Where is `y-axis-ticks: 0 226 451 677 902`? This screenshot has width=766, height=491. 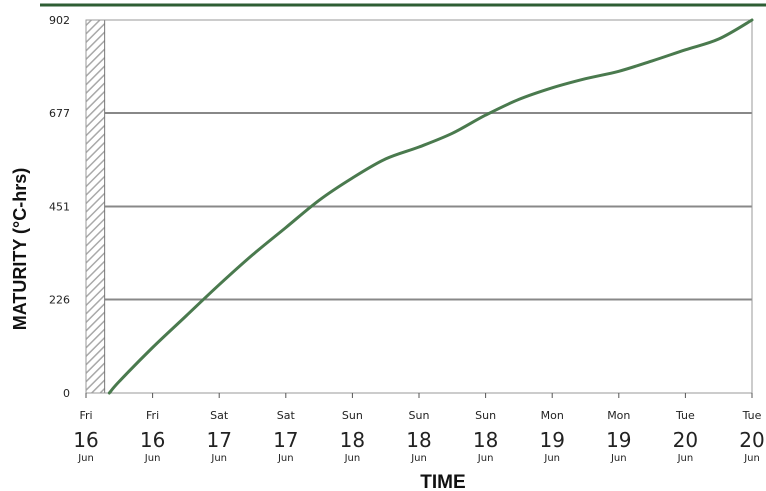
y-axis-ticks: 0 226 451 677 902 is located at coordinates (59, 207).